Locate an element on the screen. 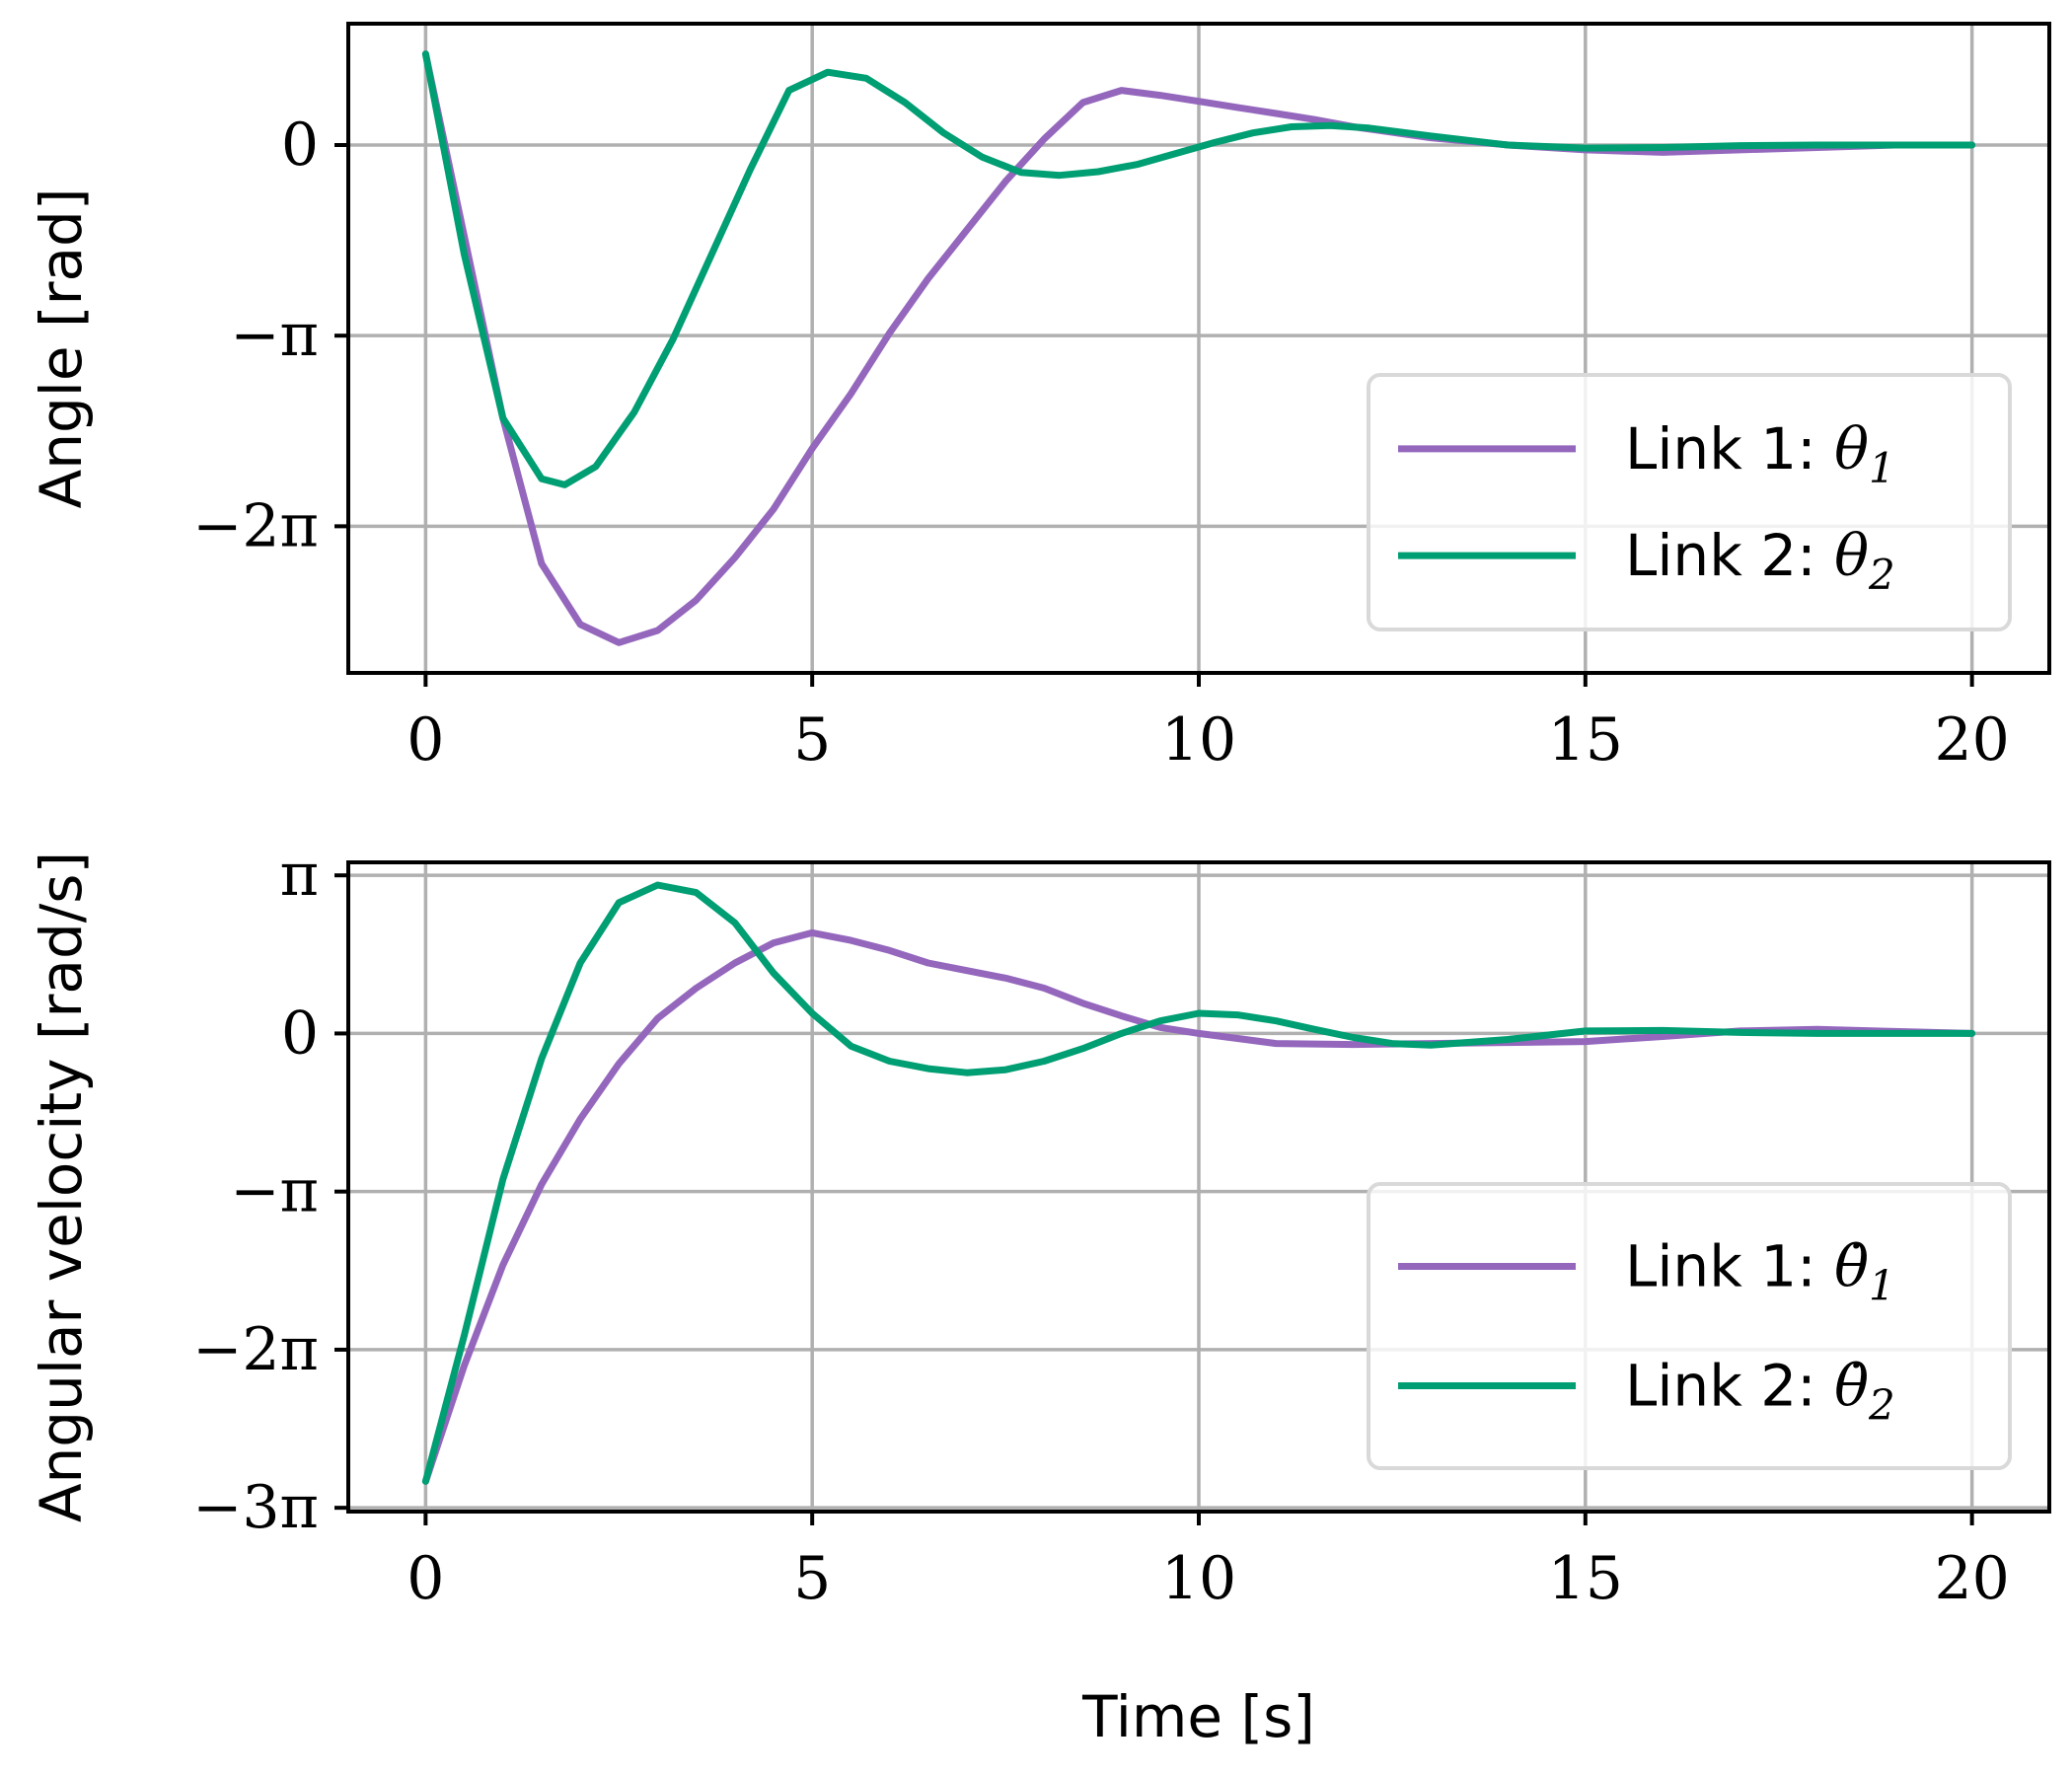  legend-label-link-2: Link 2: θ̇2 is located at coordinates (1760, 1391).